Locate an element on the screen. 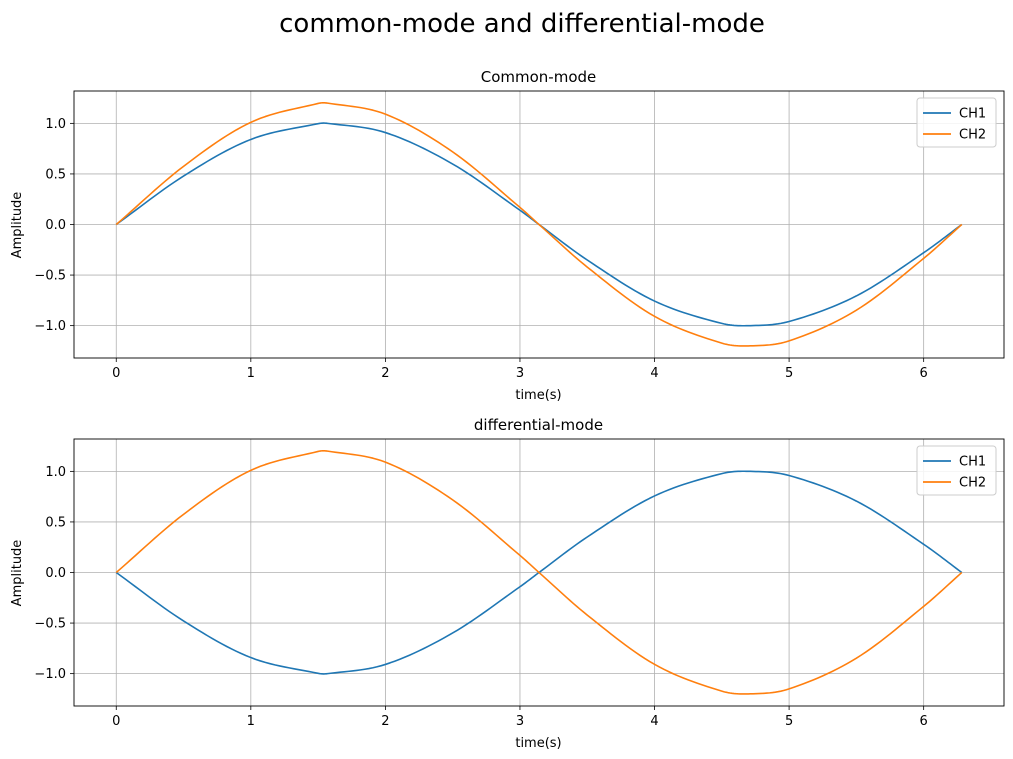 Image resolution: width=1013 pixels, height=759 pixels. subplot-title: Common-mode is located at coordinates (539, 77).